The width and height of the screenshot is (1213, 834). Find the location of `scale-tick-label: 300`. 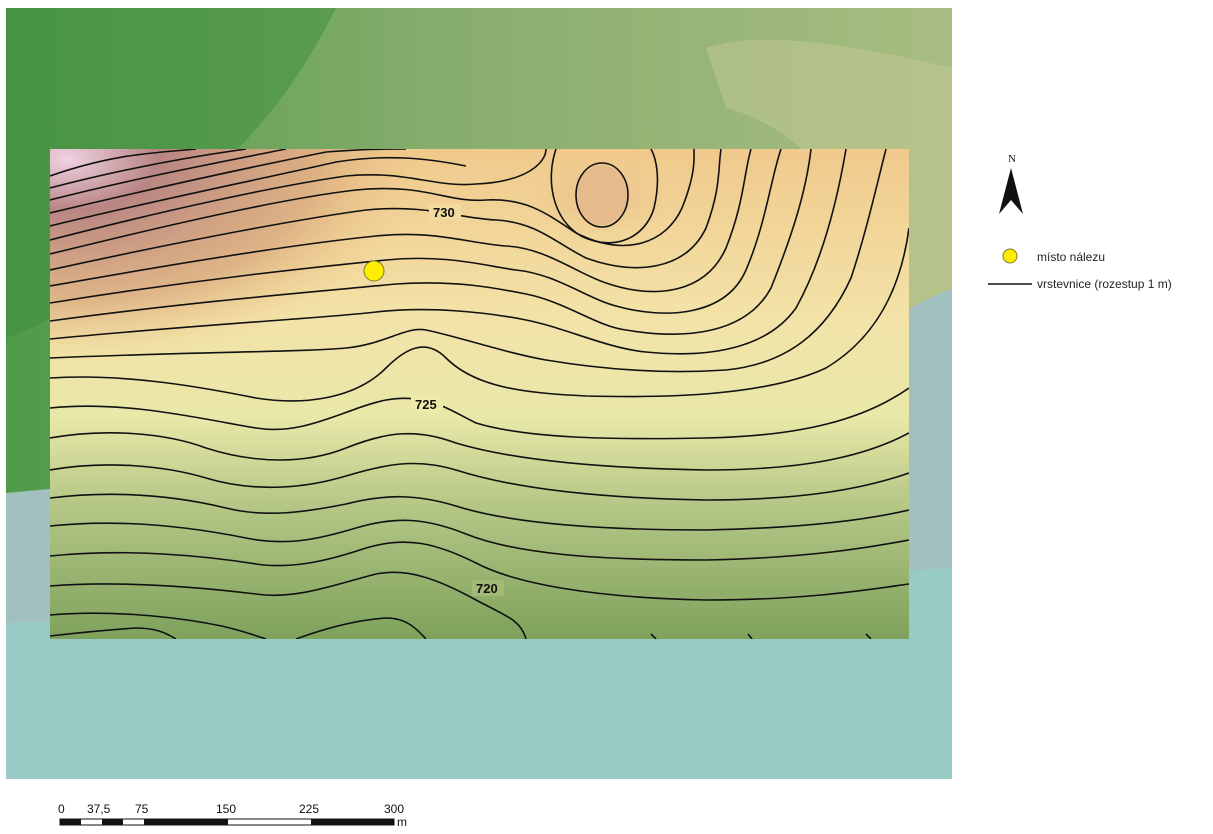

scale-tick-label: 300 is located at coordinates (394, 809).